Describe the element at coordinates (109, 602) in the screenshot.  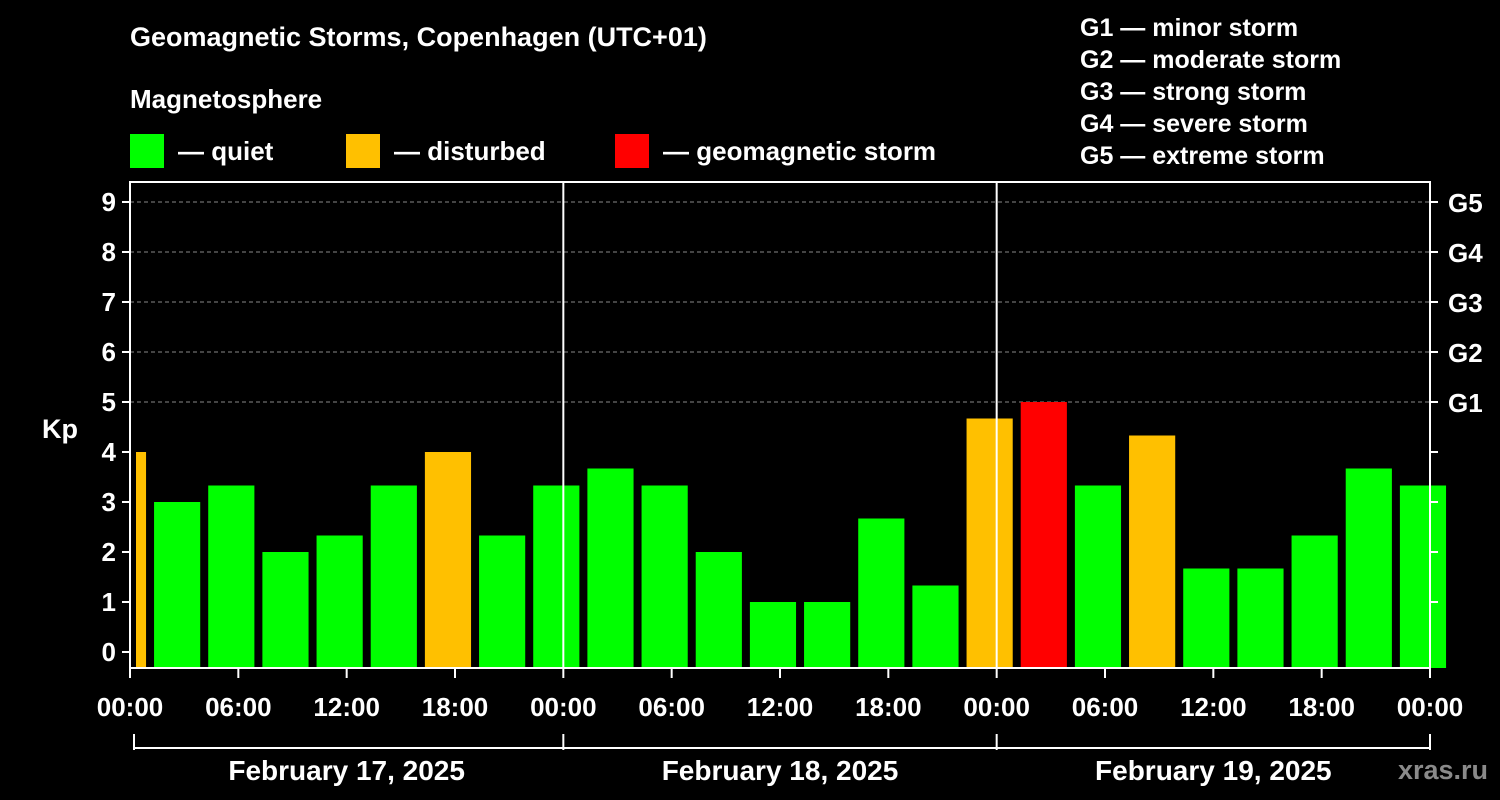
I see `y-tick-label: 1` at that location.